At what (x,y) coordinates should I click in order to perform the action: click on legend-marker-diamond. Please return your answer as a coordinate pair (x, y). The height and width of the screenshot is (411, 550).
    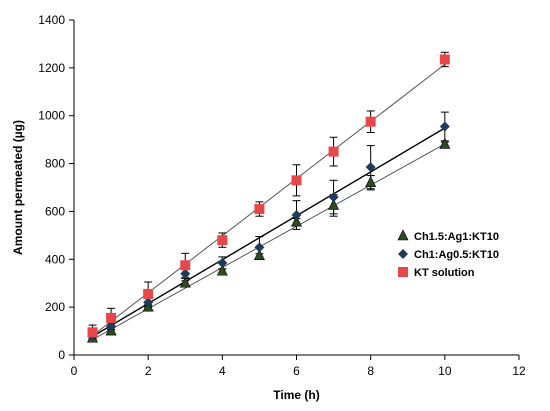
    Looking at the image, I should click on (403, 254).